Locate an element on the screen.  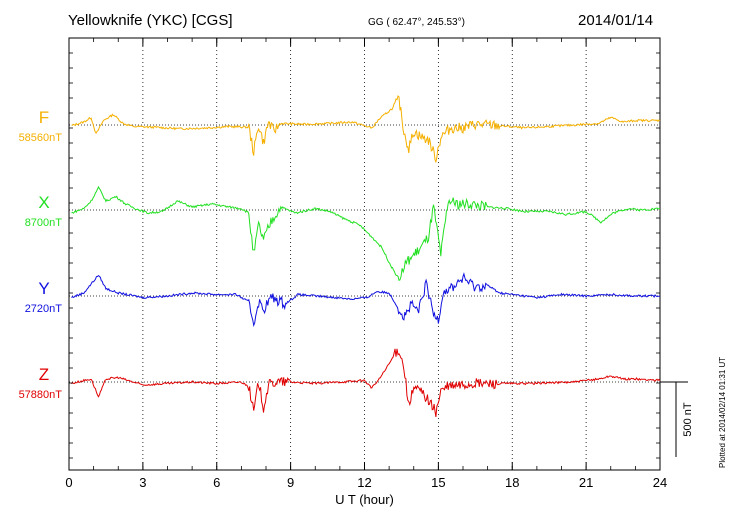
trace-z is located at coordinates (366, 382).